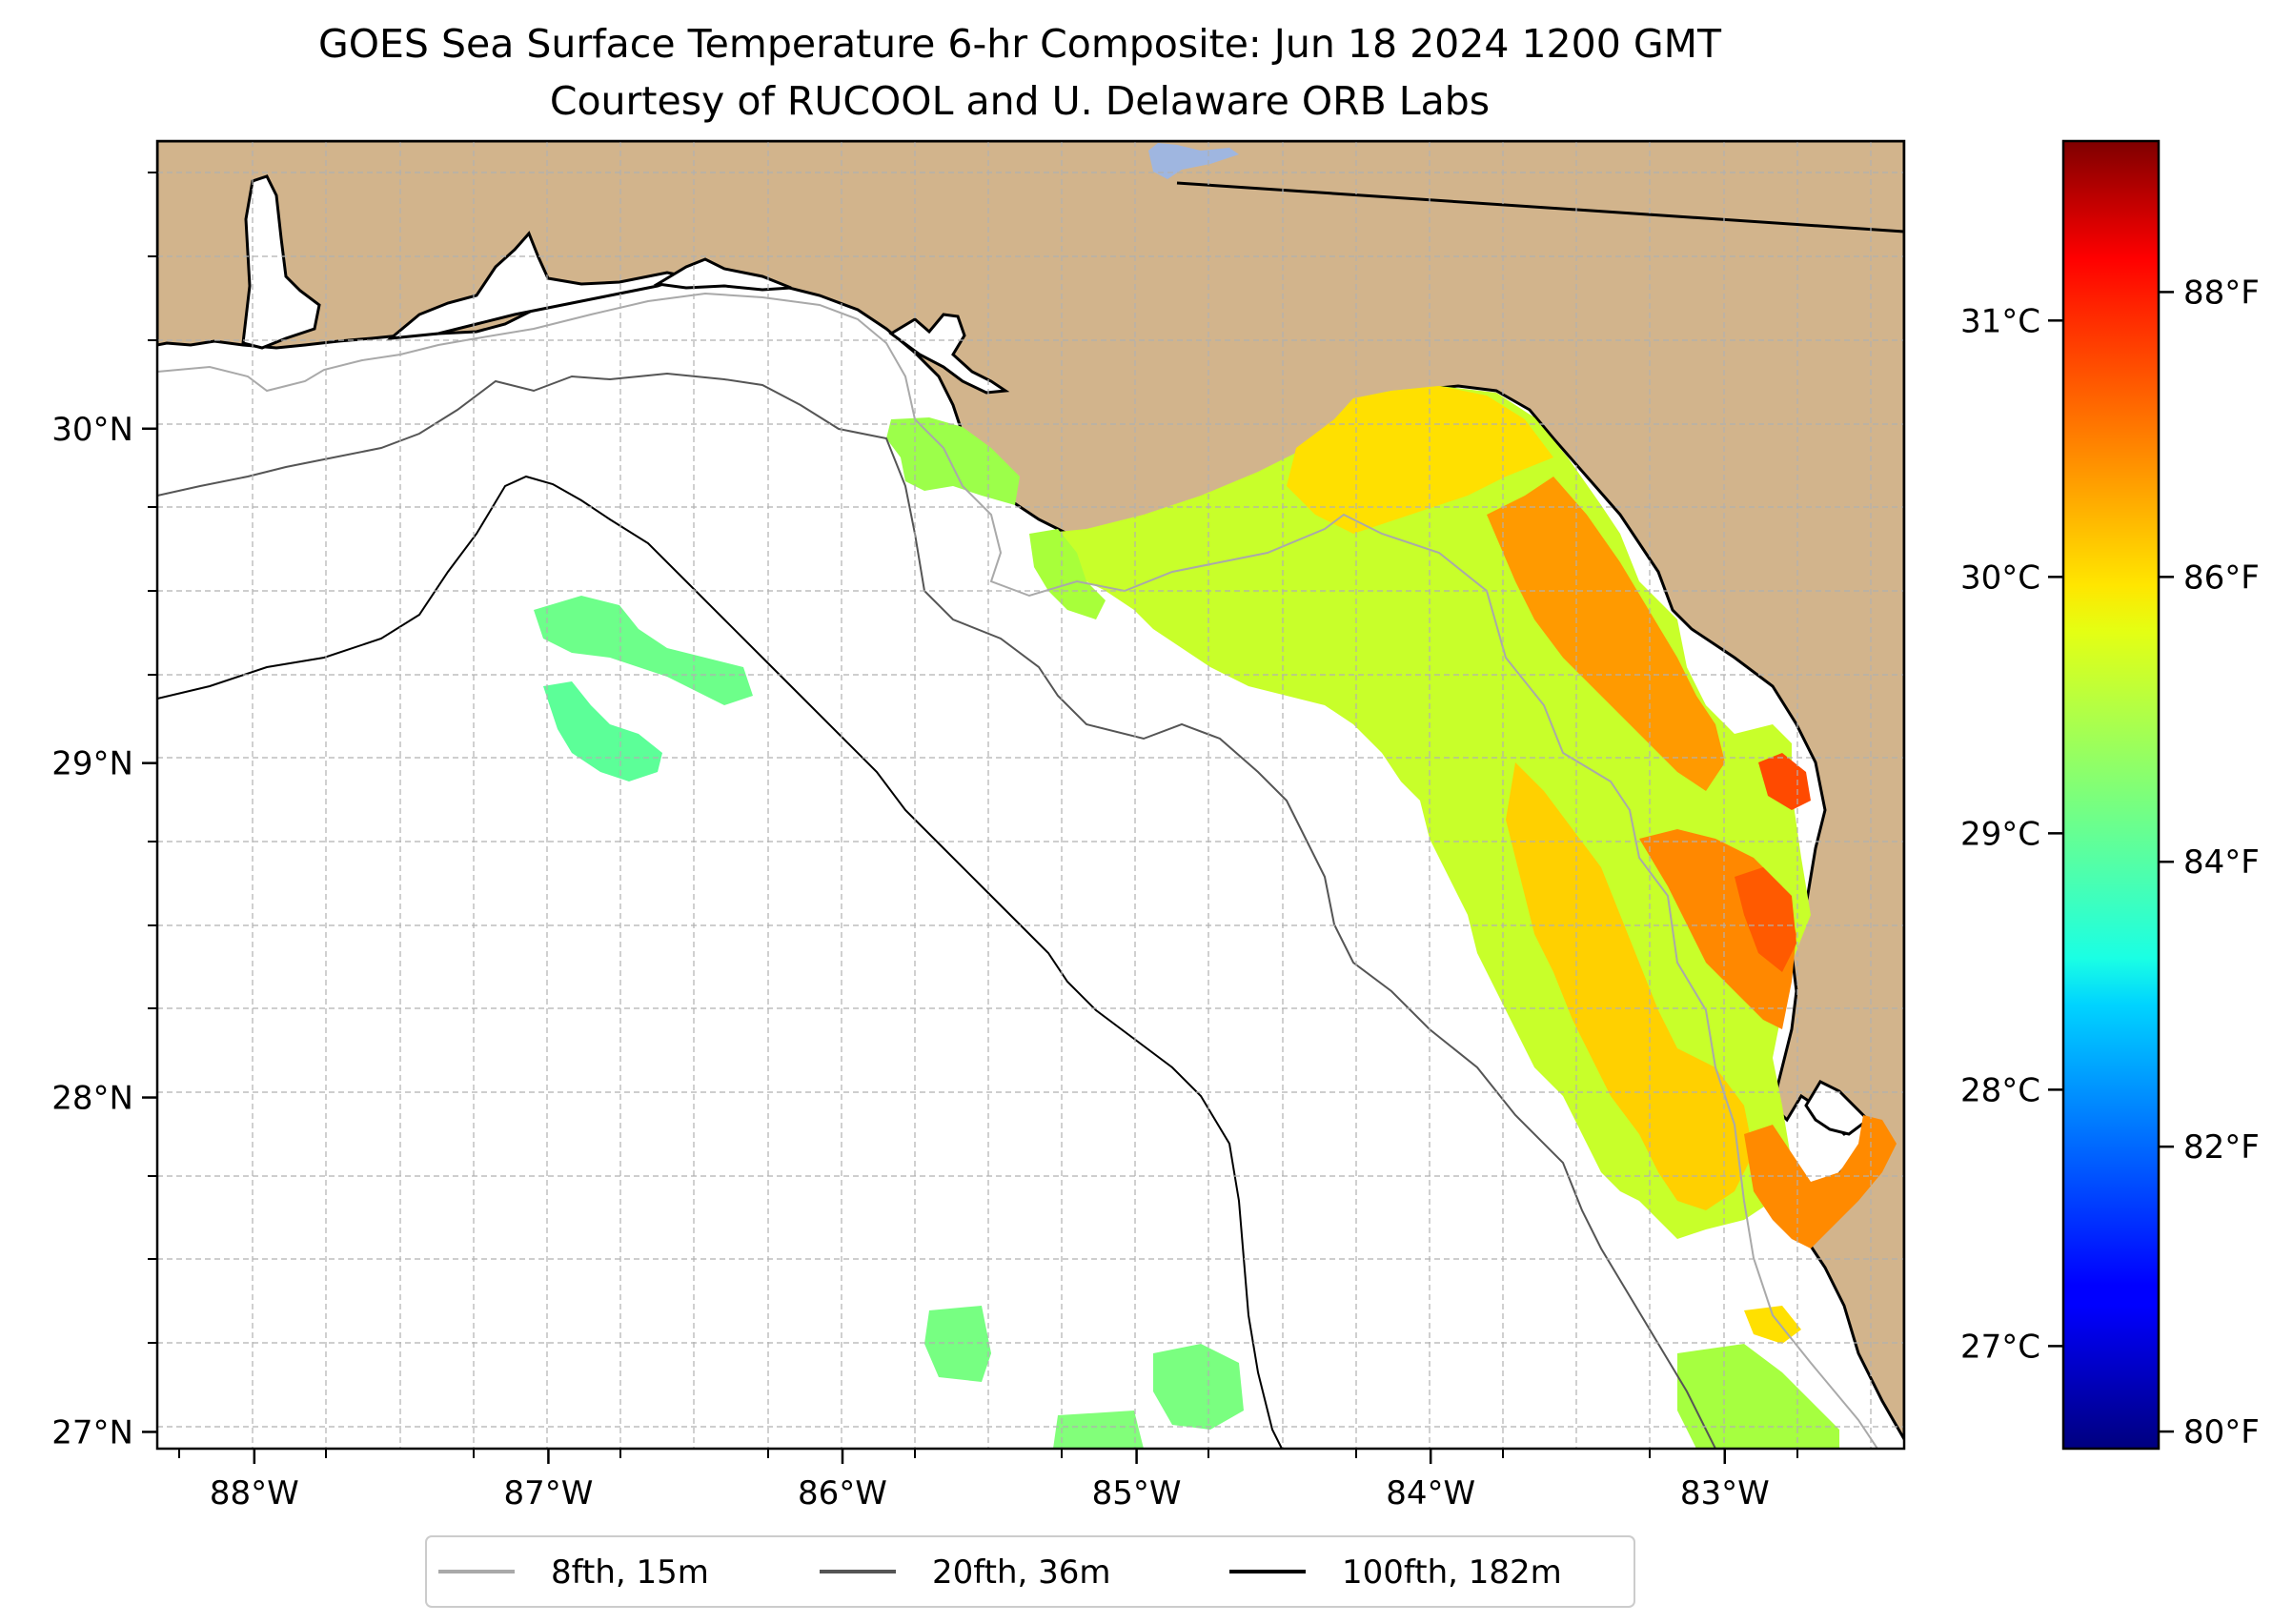 Image resolution: width=2293 pixels, height=1624 pixels. I want to click on fahrenheit-tick-label: 82°F, so click(2222, 1147).